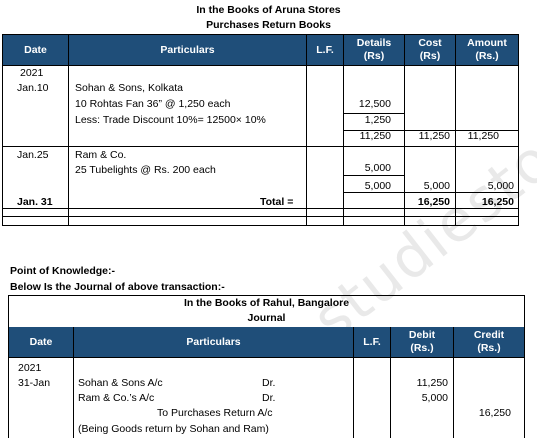  I want to click on entry1-line1: Sohan & Sons, Kolkata, so click(129, 88).